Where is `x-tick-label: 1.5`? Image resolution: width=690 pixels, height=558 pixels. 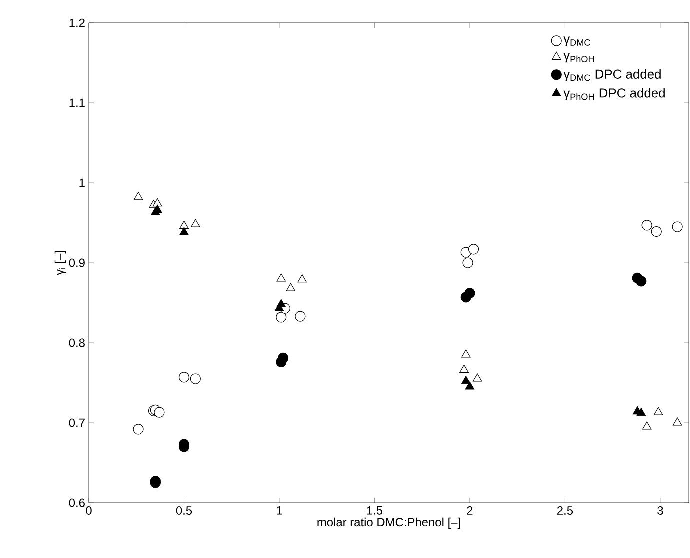
x-tick-label: 1.5 is located at coordinates (375, 510).